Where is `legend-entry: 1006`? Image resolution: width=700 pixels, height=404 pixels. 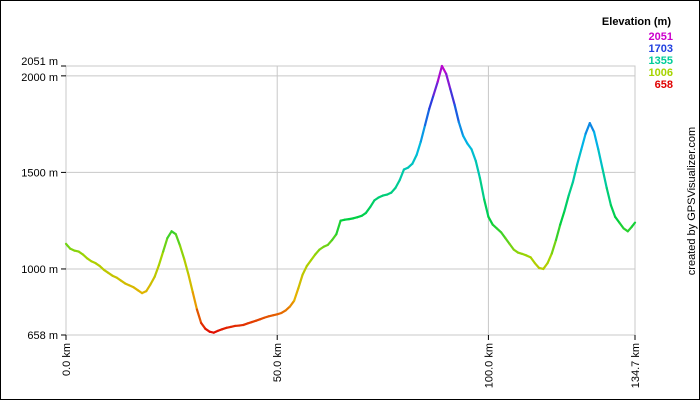 legend-entry: 1006 is located at coordinates (661, 73).